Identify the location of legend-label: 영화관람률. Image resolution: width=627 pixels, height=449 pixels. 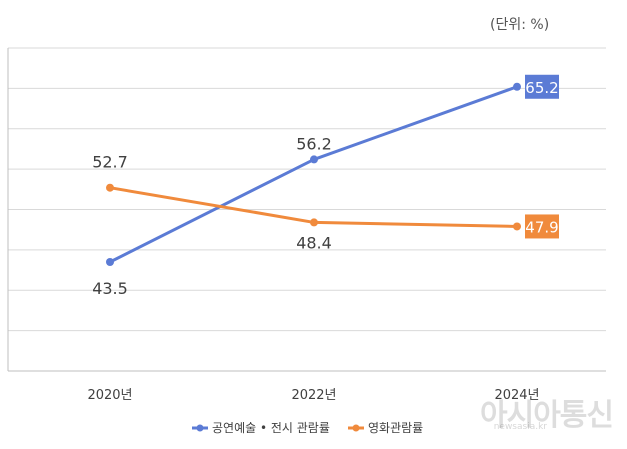
(395, 428).